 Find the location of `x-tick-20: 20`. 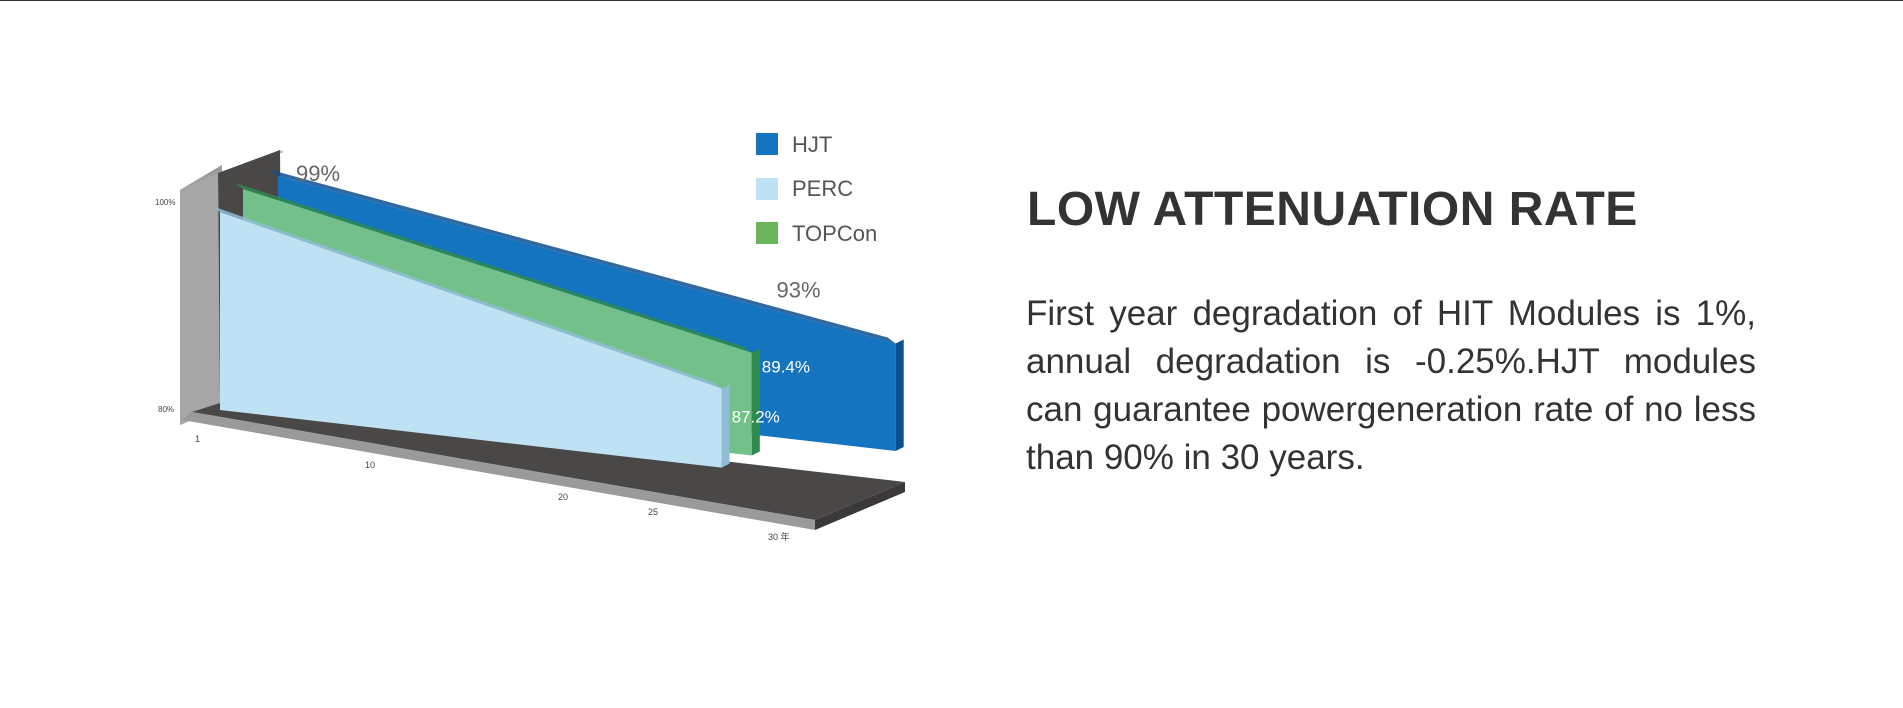

x-tick-20: 20 is located at coordinates (563, 497).